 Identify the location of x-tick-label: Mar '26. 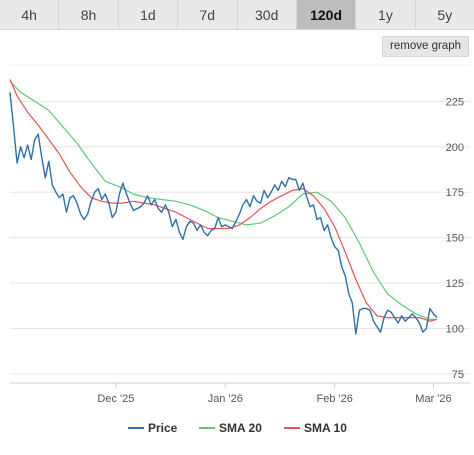
(433, 399).